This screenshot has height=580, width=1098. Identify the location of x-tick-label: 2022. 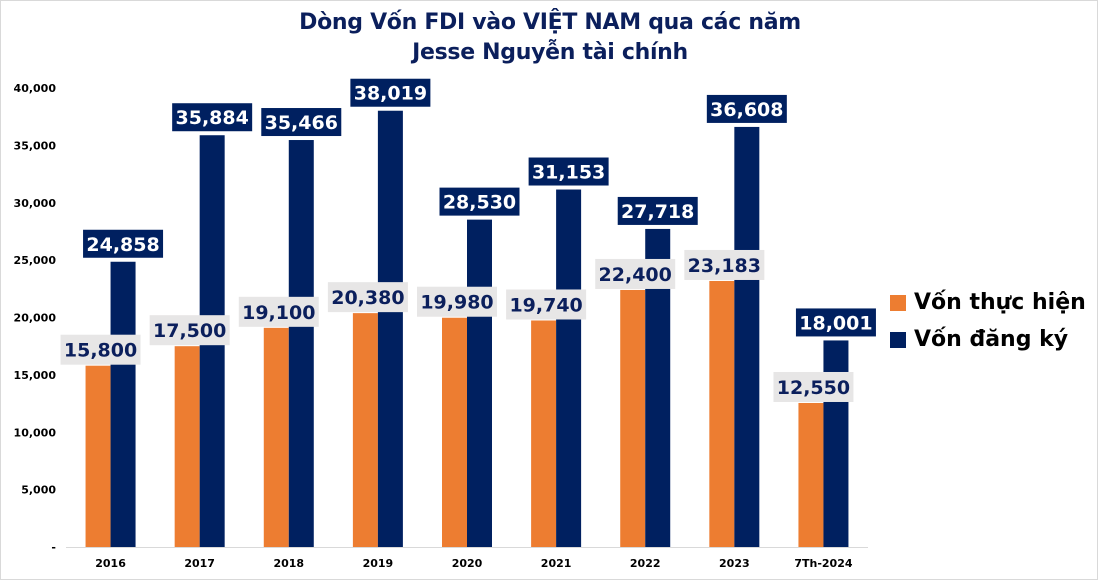
(645, 563).